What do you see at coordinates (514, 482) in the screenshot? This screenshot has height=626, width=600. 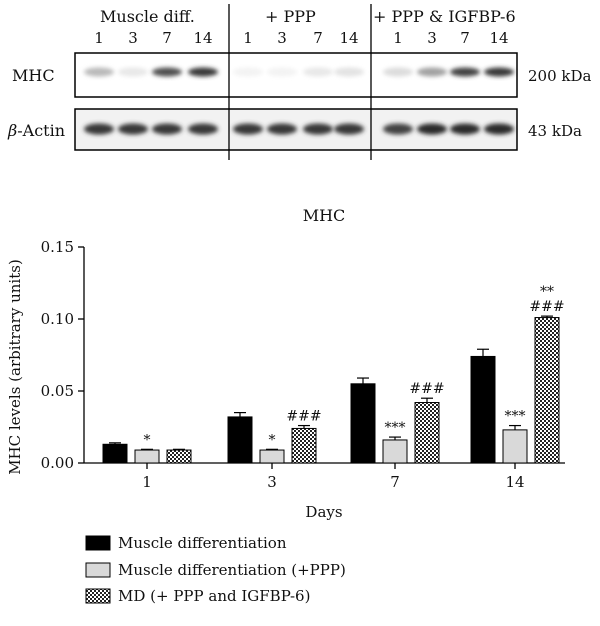 I see `x-tick-label: 14` at bounding box center [514, 482].